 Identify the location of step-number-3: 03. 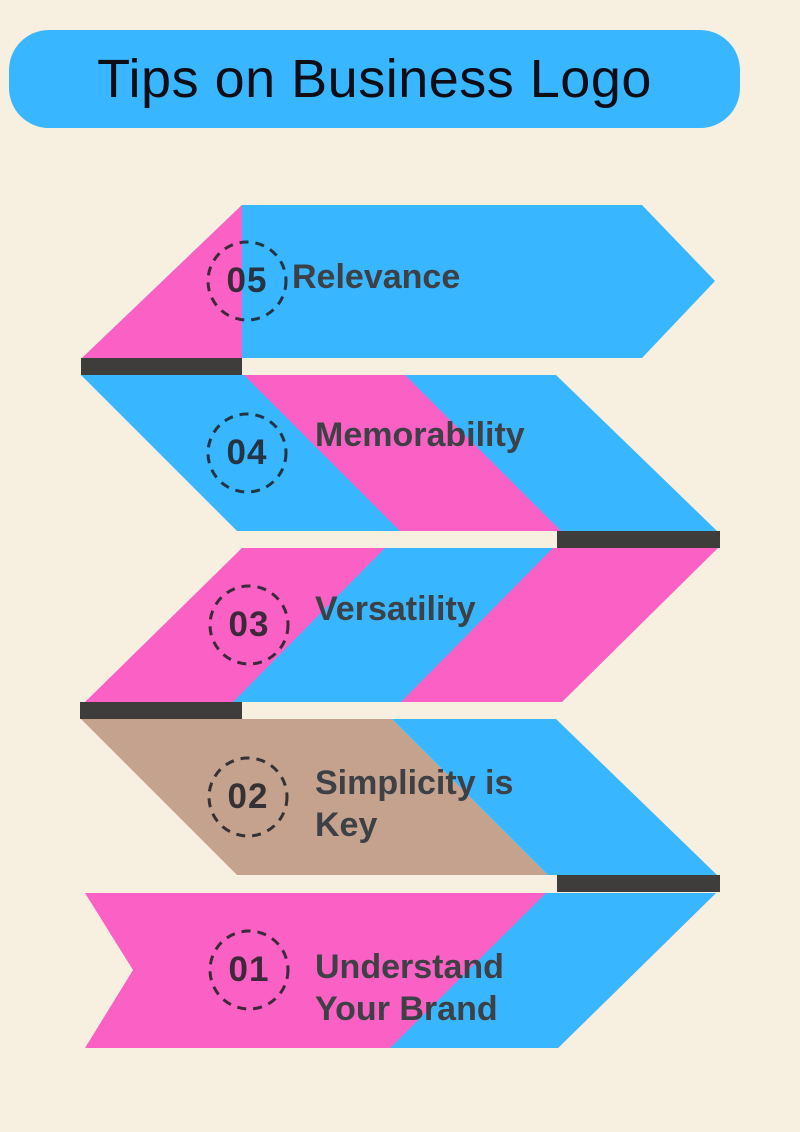
(249, 624).